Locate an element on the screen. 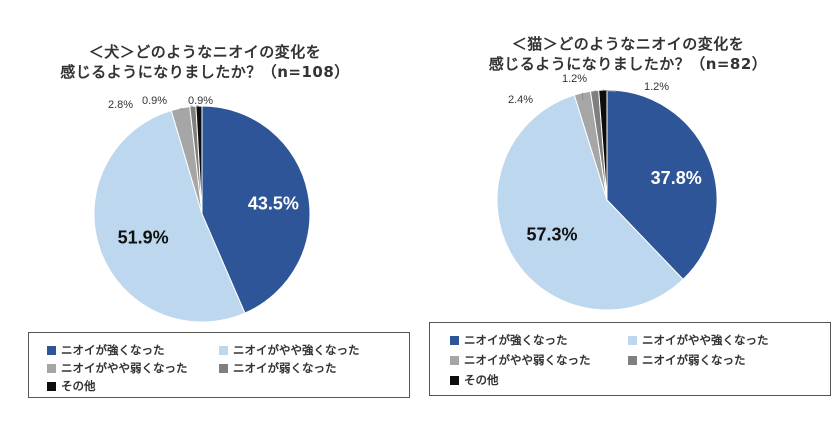 This screenshot has height=426, width=837. data-label-3: 2.8% is located at coordinates (120, 105).